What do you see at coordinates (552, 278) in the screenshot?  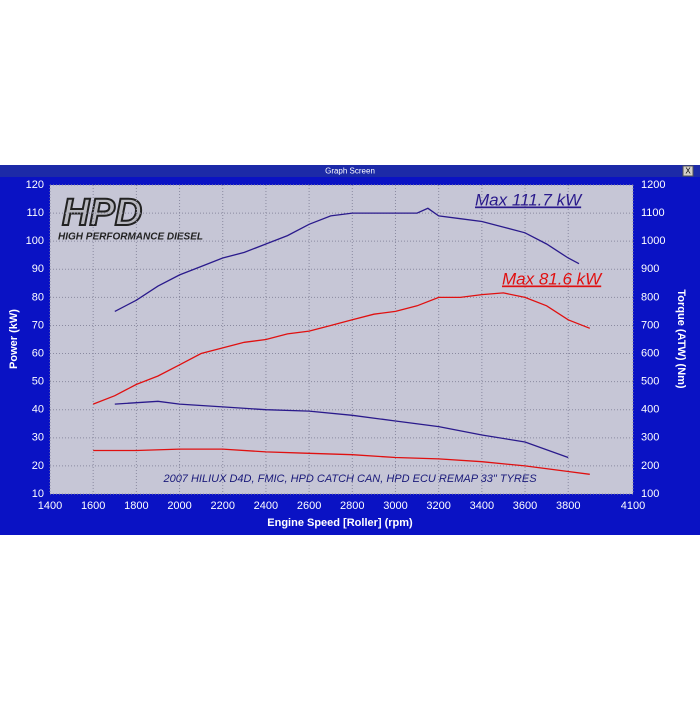 I see `annotation: Max 81.6 kW` at bounding box center [552, 278].